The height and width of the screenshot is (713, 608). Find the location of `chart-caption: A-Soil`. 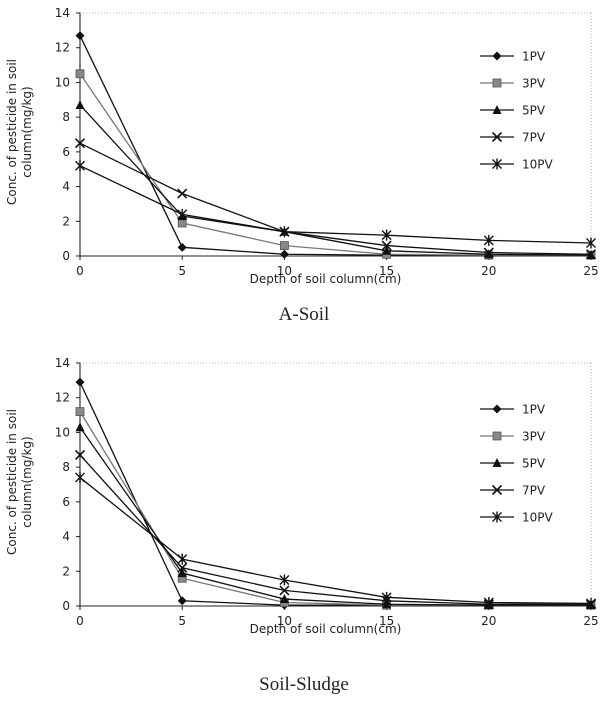

chart-caption: A-Soil is located at coordinates (304, 314).